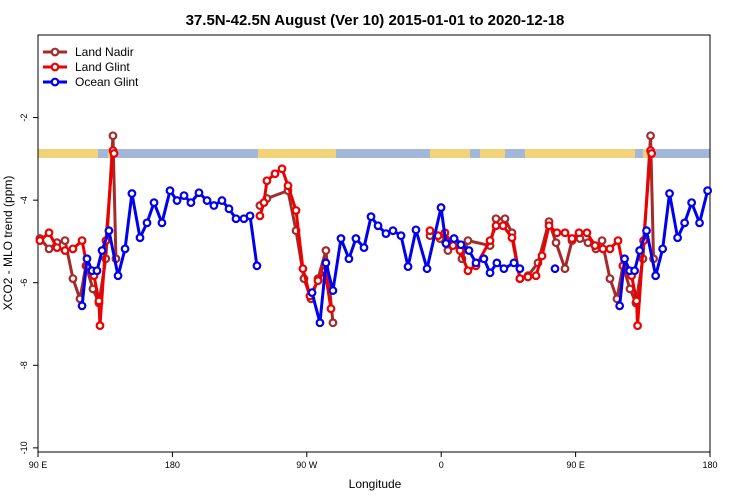 The height and width of the screenshot is (500, 750). I want to click on x-tick-label: 180, so click(172, 465).